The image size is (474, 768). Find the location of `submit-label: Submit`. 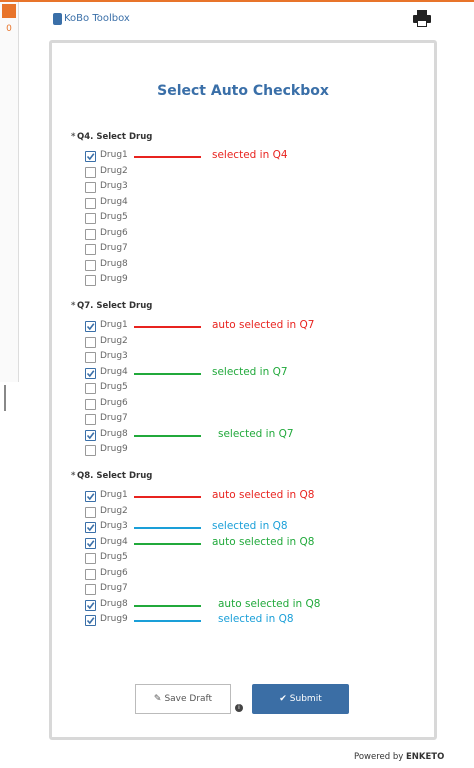

submit-label: Submit is located at coordinates (305, 699).